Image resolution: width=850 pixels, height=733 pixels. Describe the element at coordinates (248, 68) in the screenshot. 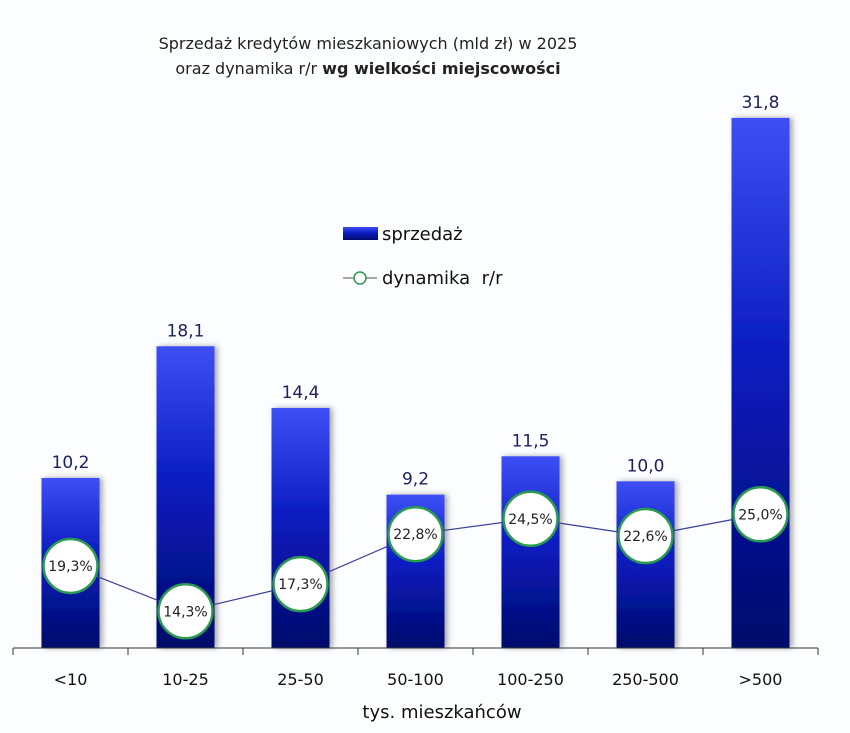

I see `title-normal: oraz dynamika r/r` at that location.